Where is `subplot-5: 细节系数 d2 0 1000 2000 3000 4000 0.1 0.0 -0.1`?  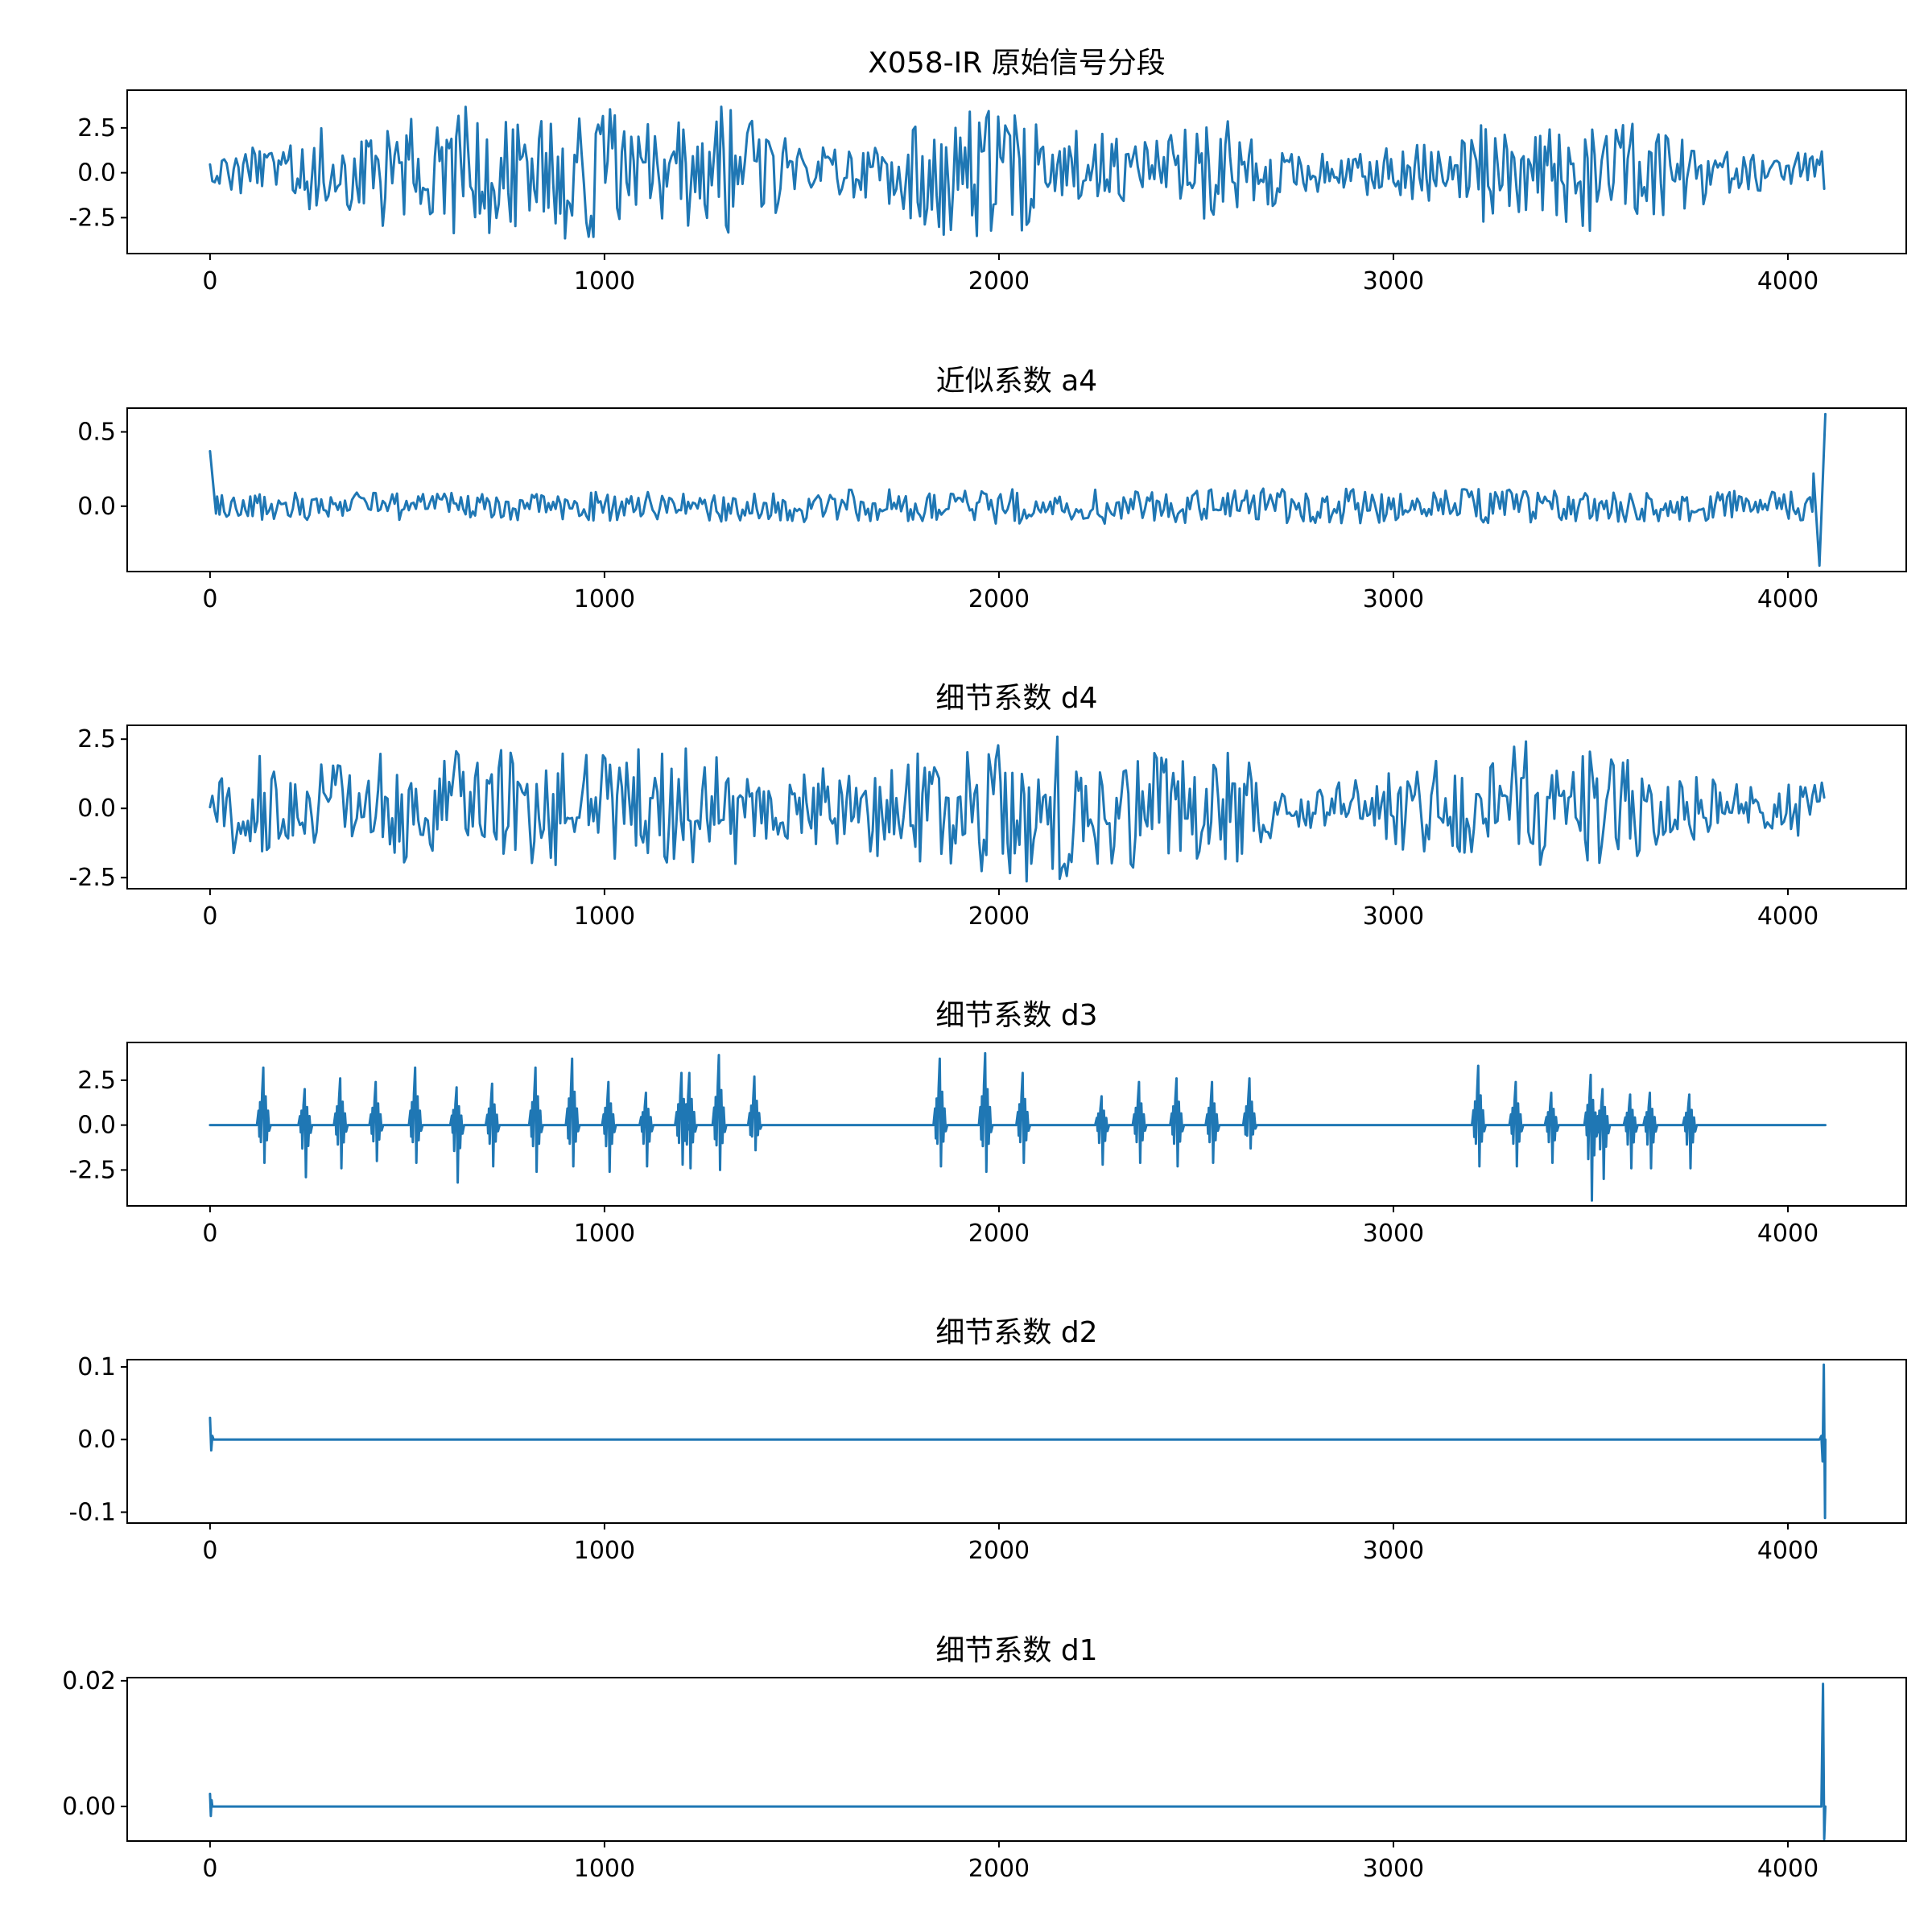 subplot-5: 细节系数 d2 0 1000 2000 3000 4000 0.1 0.0 -0.1 is located at coordinates (987, 1440).